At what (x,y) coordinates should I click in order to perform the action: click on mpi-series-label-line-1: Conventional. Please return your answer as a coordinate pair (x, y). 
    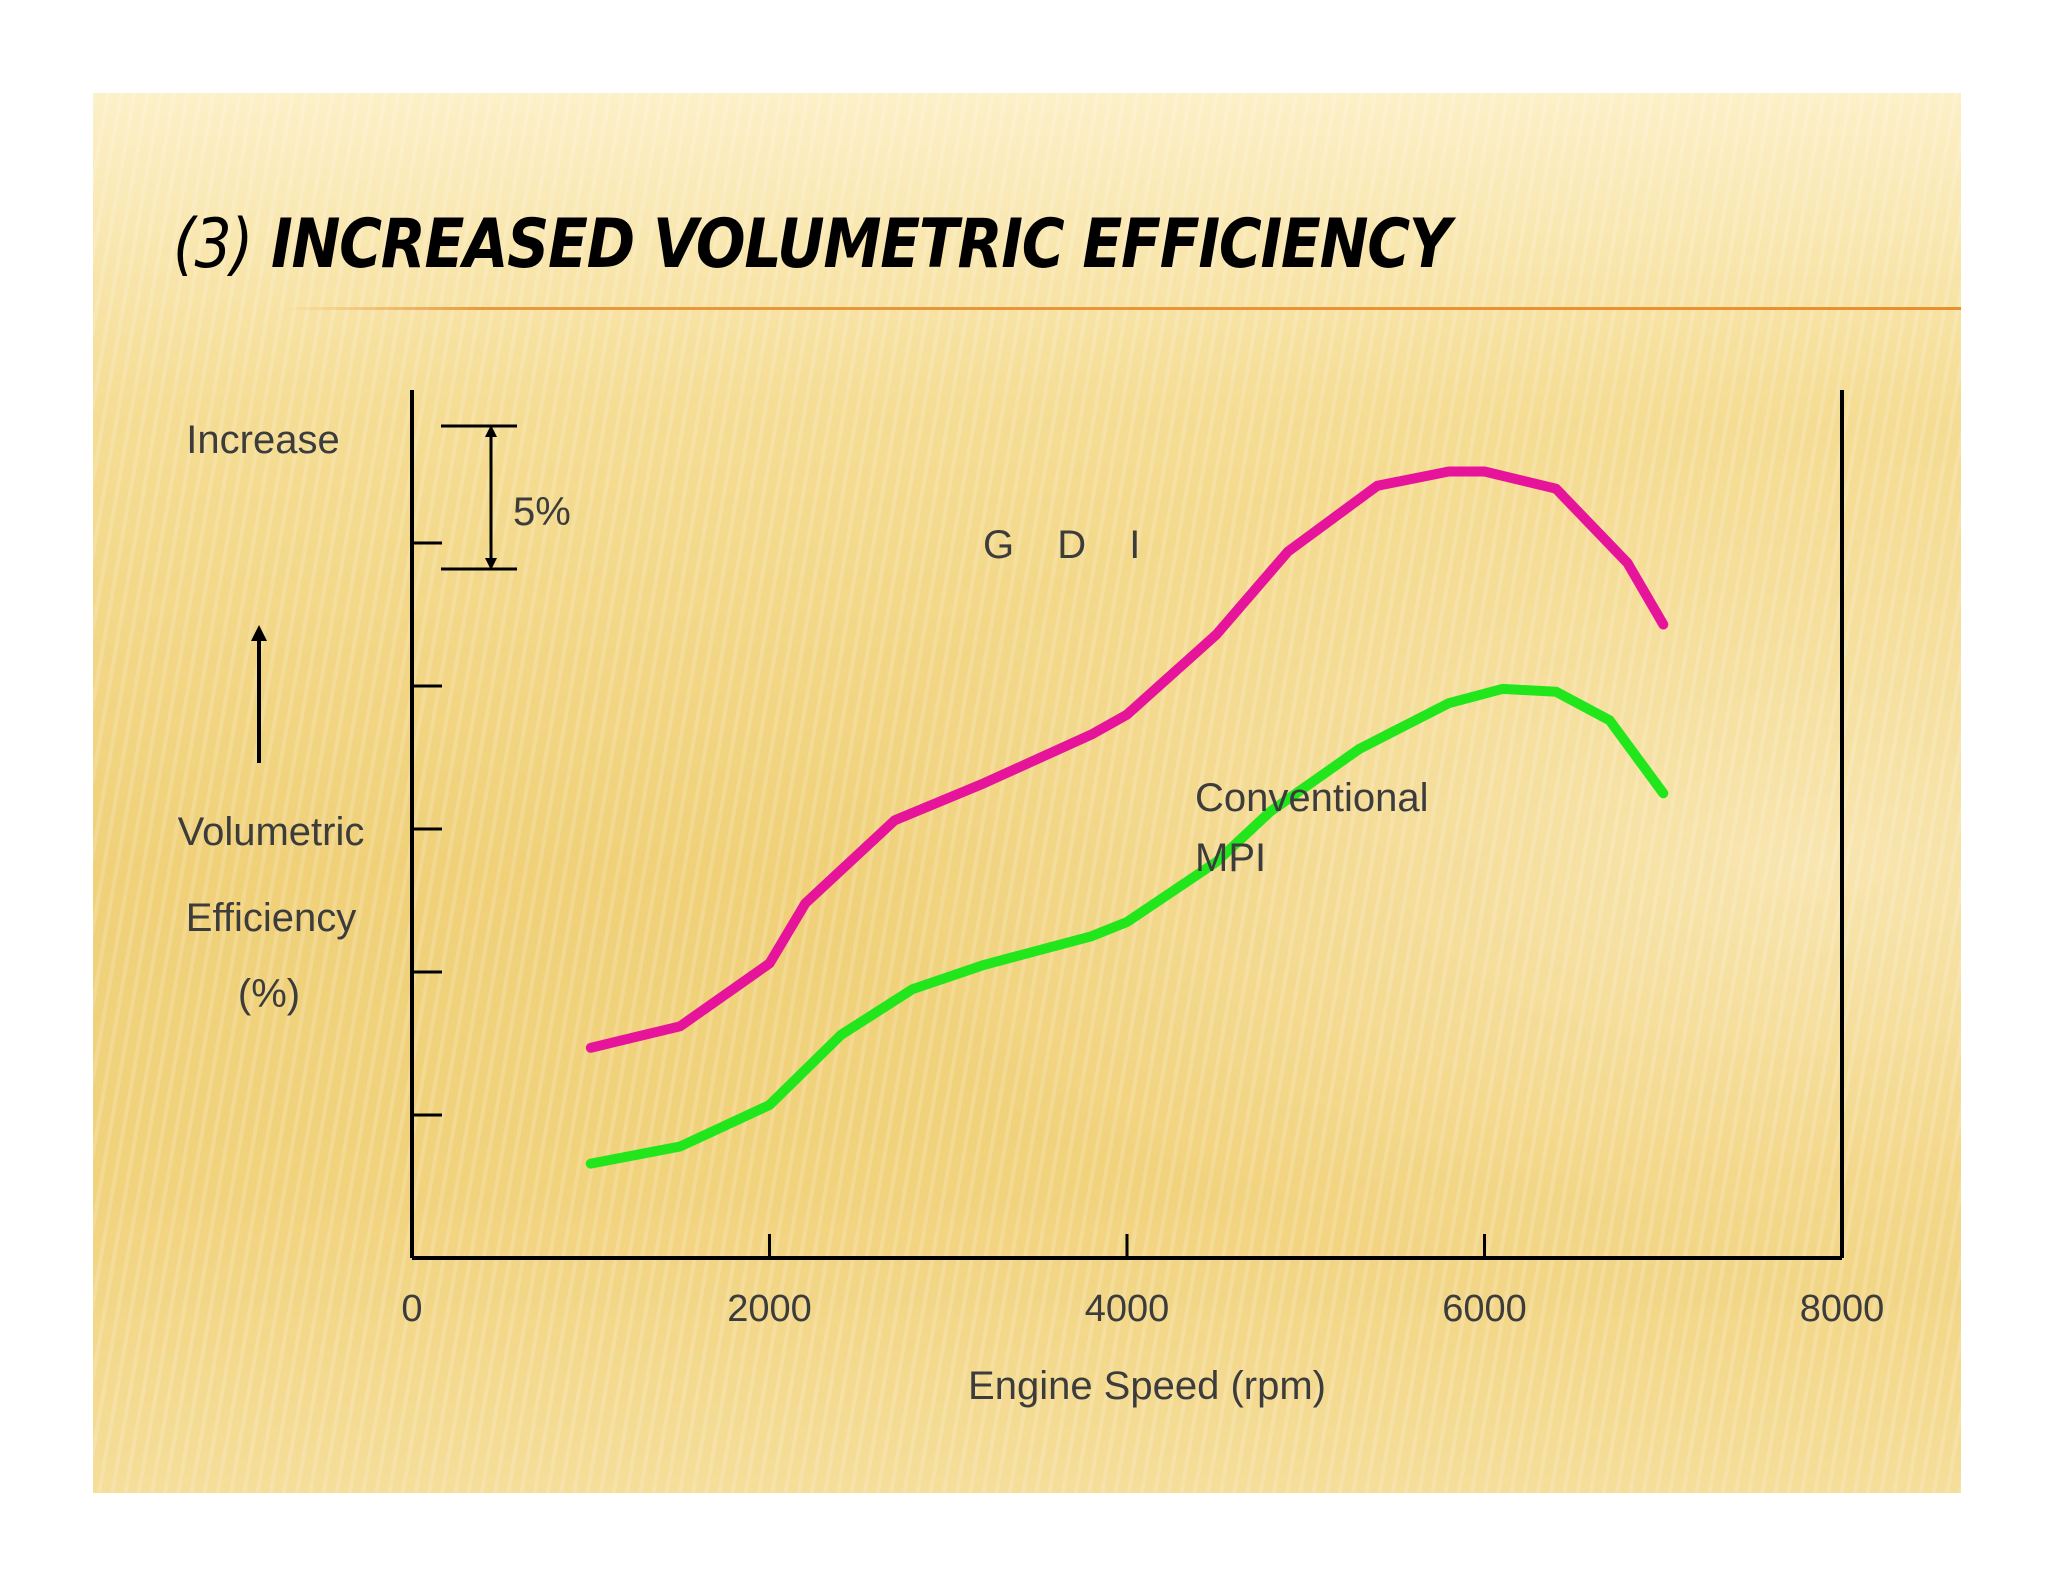
    Looking at the image, I should click on (1312, 798).